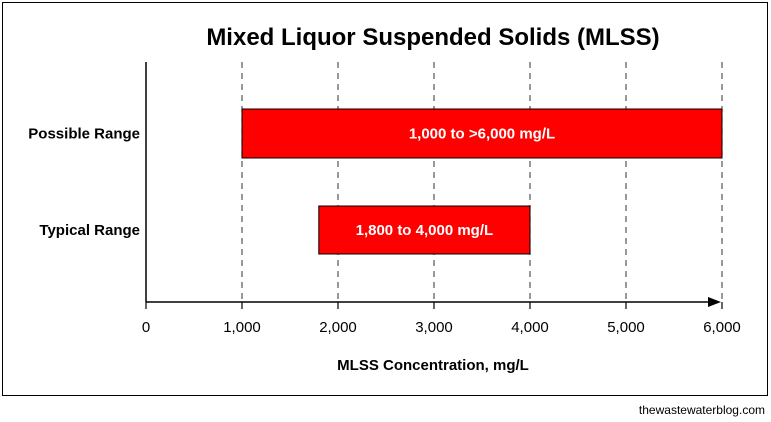 This screenshot has width=771, height=422. What do you see at coordinates (701, 410) in the screenshot?
I see `credit-text: thewastewaterblog.com` at bounding box center [701, 410].